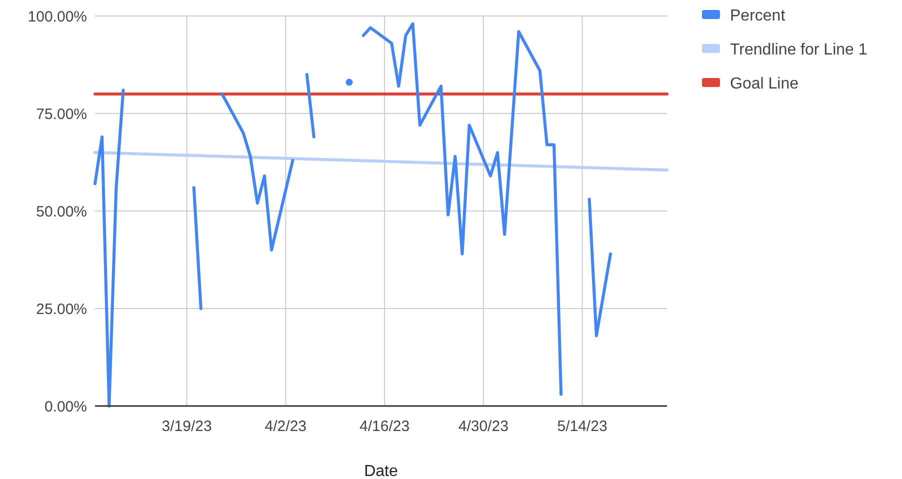 This screenshot has height=479, width=902. Describe the element at coordinates (758, 16) in the screenshot. I see `legend-label: Percent` at that location.